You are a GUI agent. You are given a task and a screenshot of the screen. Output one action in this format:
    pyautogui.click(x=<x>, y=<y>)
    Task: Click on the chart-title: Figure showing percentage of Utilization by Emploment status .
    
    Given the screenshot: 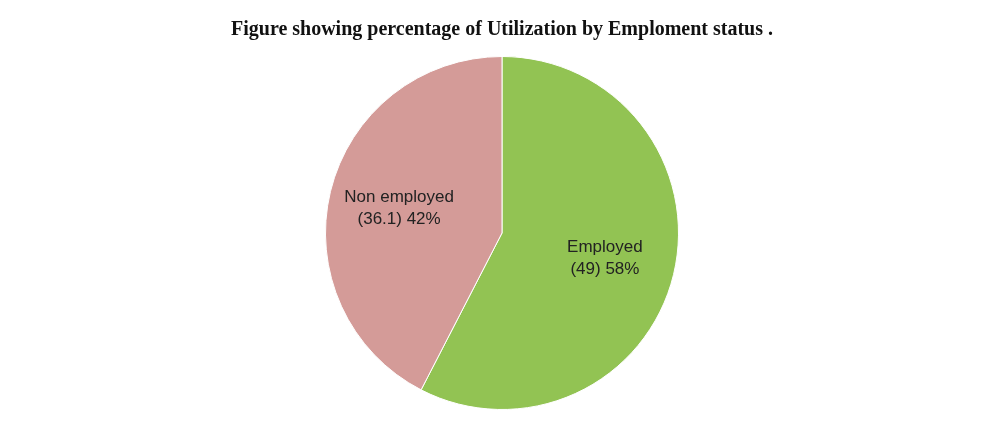 What is the action you would take?
    pyautogui.click(x=502, y=29)
    